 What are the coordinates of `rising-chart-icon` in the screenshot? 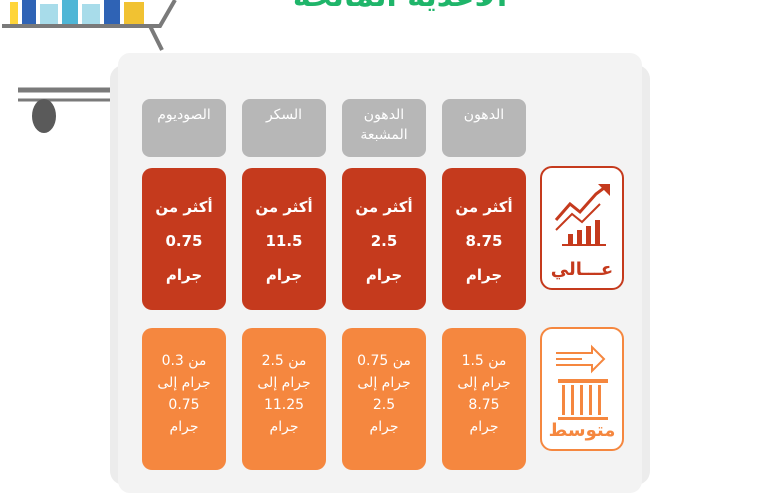 It's located at (582, 215).